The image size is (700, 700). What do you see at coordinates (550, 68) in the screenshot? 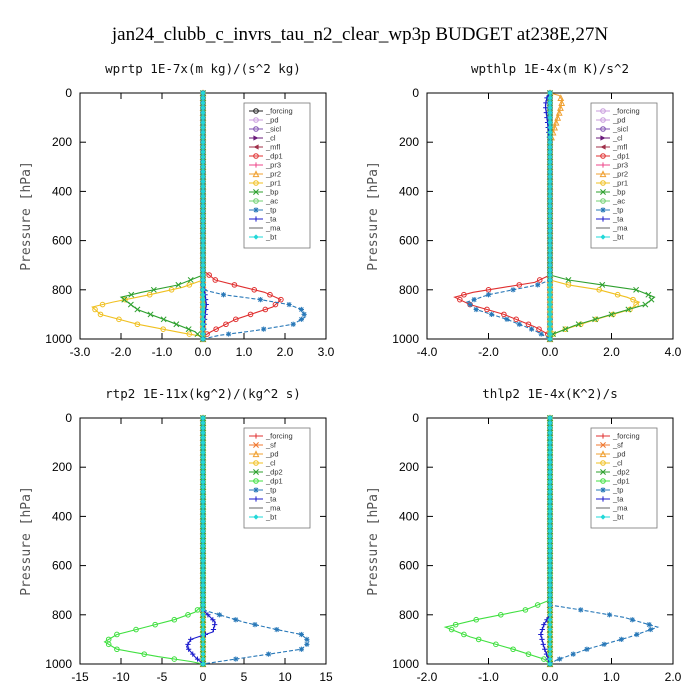
I see `panel-title: wpthlp 1E-4x(m K)/s^2` at bounding box center [550, 68].